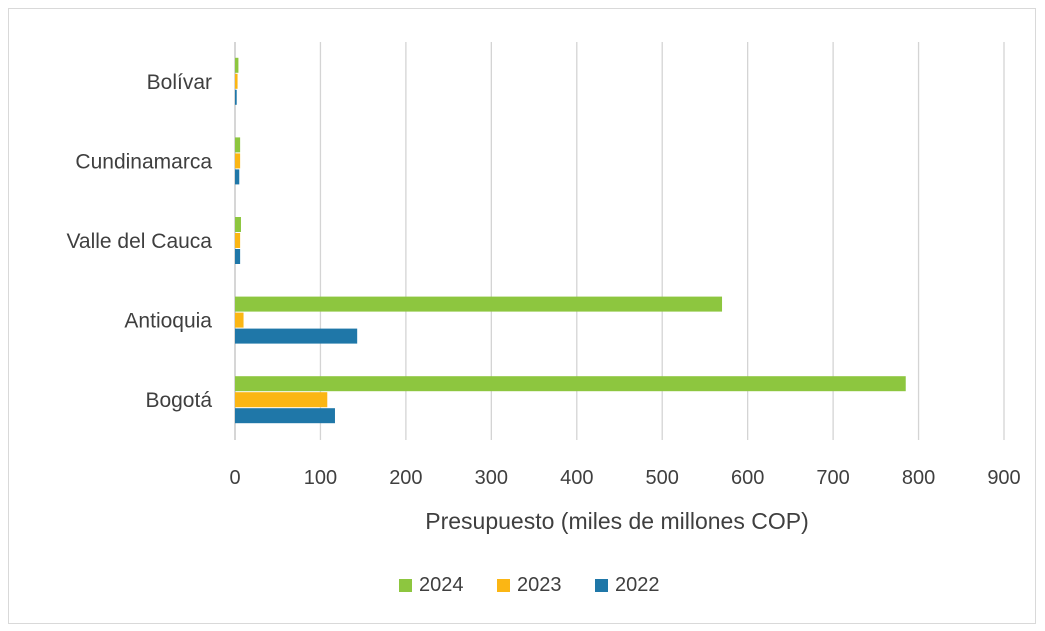 The width and height of the screenshot is (1045, 631). Describe the element at coordinates (576, 478) in the screenshot. I see `x-tick-label: 400` at that location.